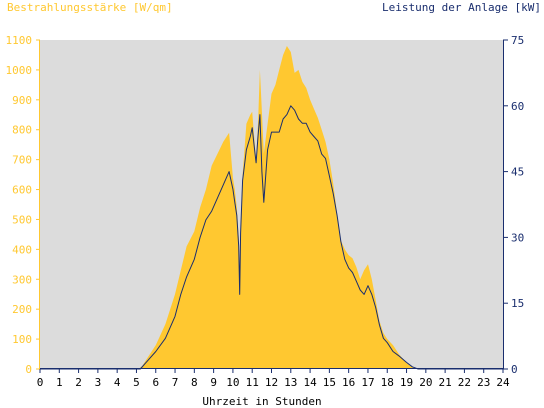  What do you see at coordinates (28, 369) in the screenshot?
I see `left-tick-label: 0` at bounding box center [28, 369].